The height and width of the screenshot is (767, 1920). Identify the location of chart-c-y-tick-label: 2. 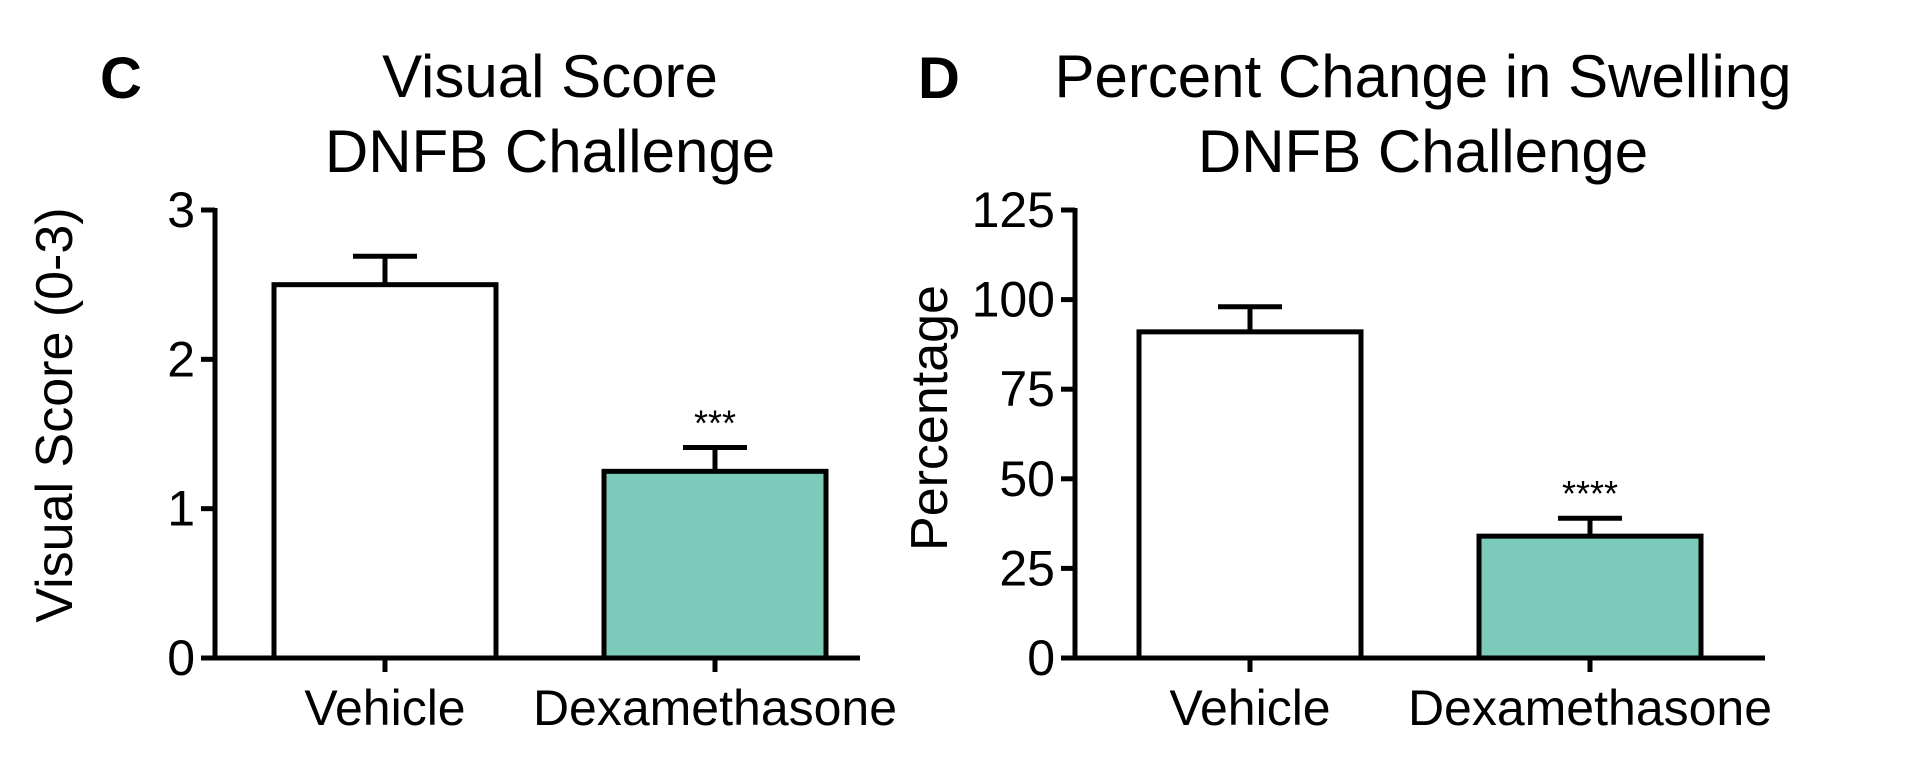
(181, 359).